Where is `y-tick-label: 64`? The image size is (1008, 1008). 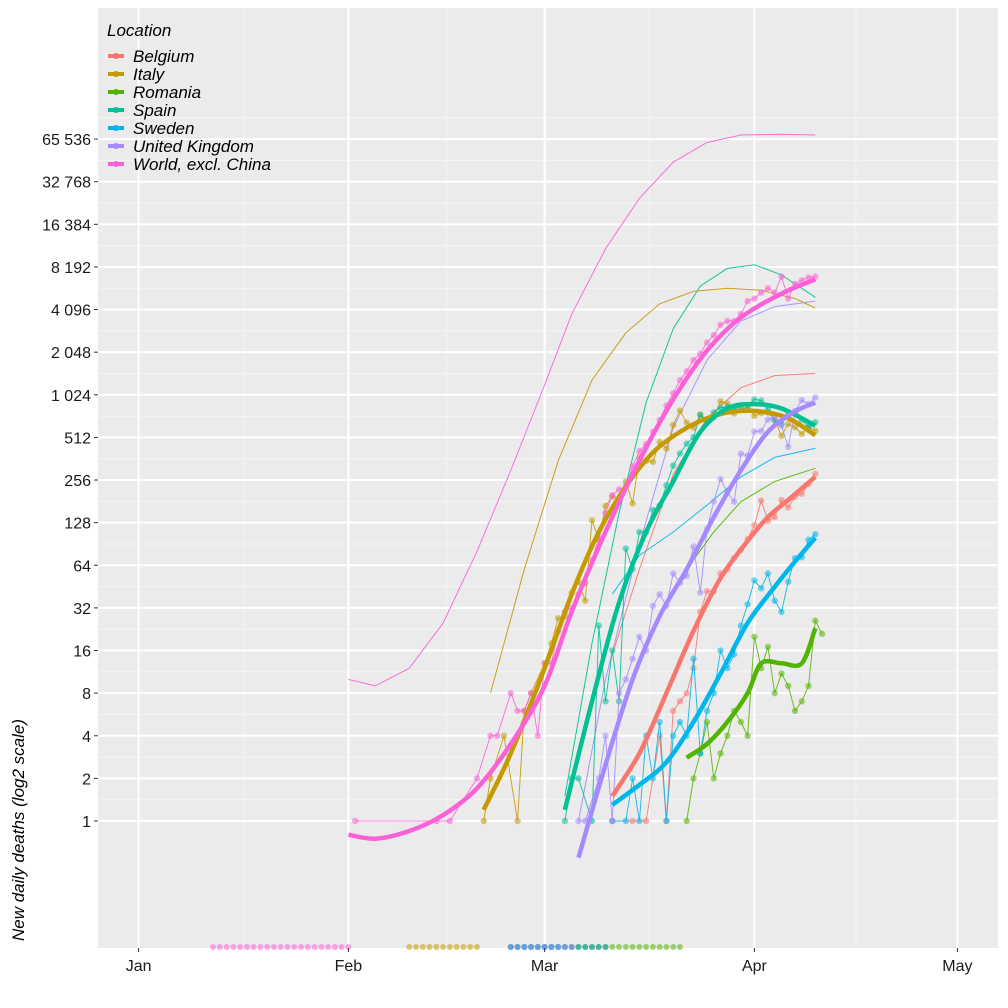 y-tick-label: 64 is located at coordinates (82, 566).